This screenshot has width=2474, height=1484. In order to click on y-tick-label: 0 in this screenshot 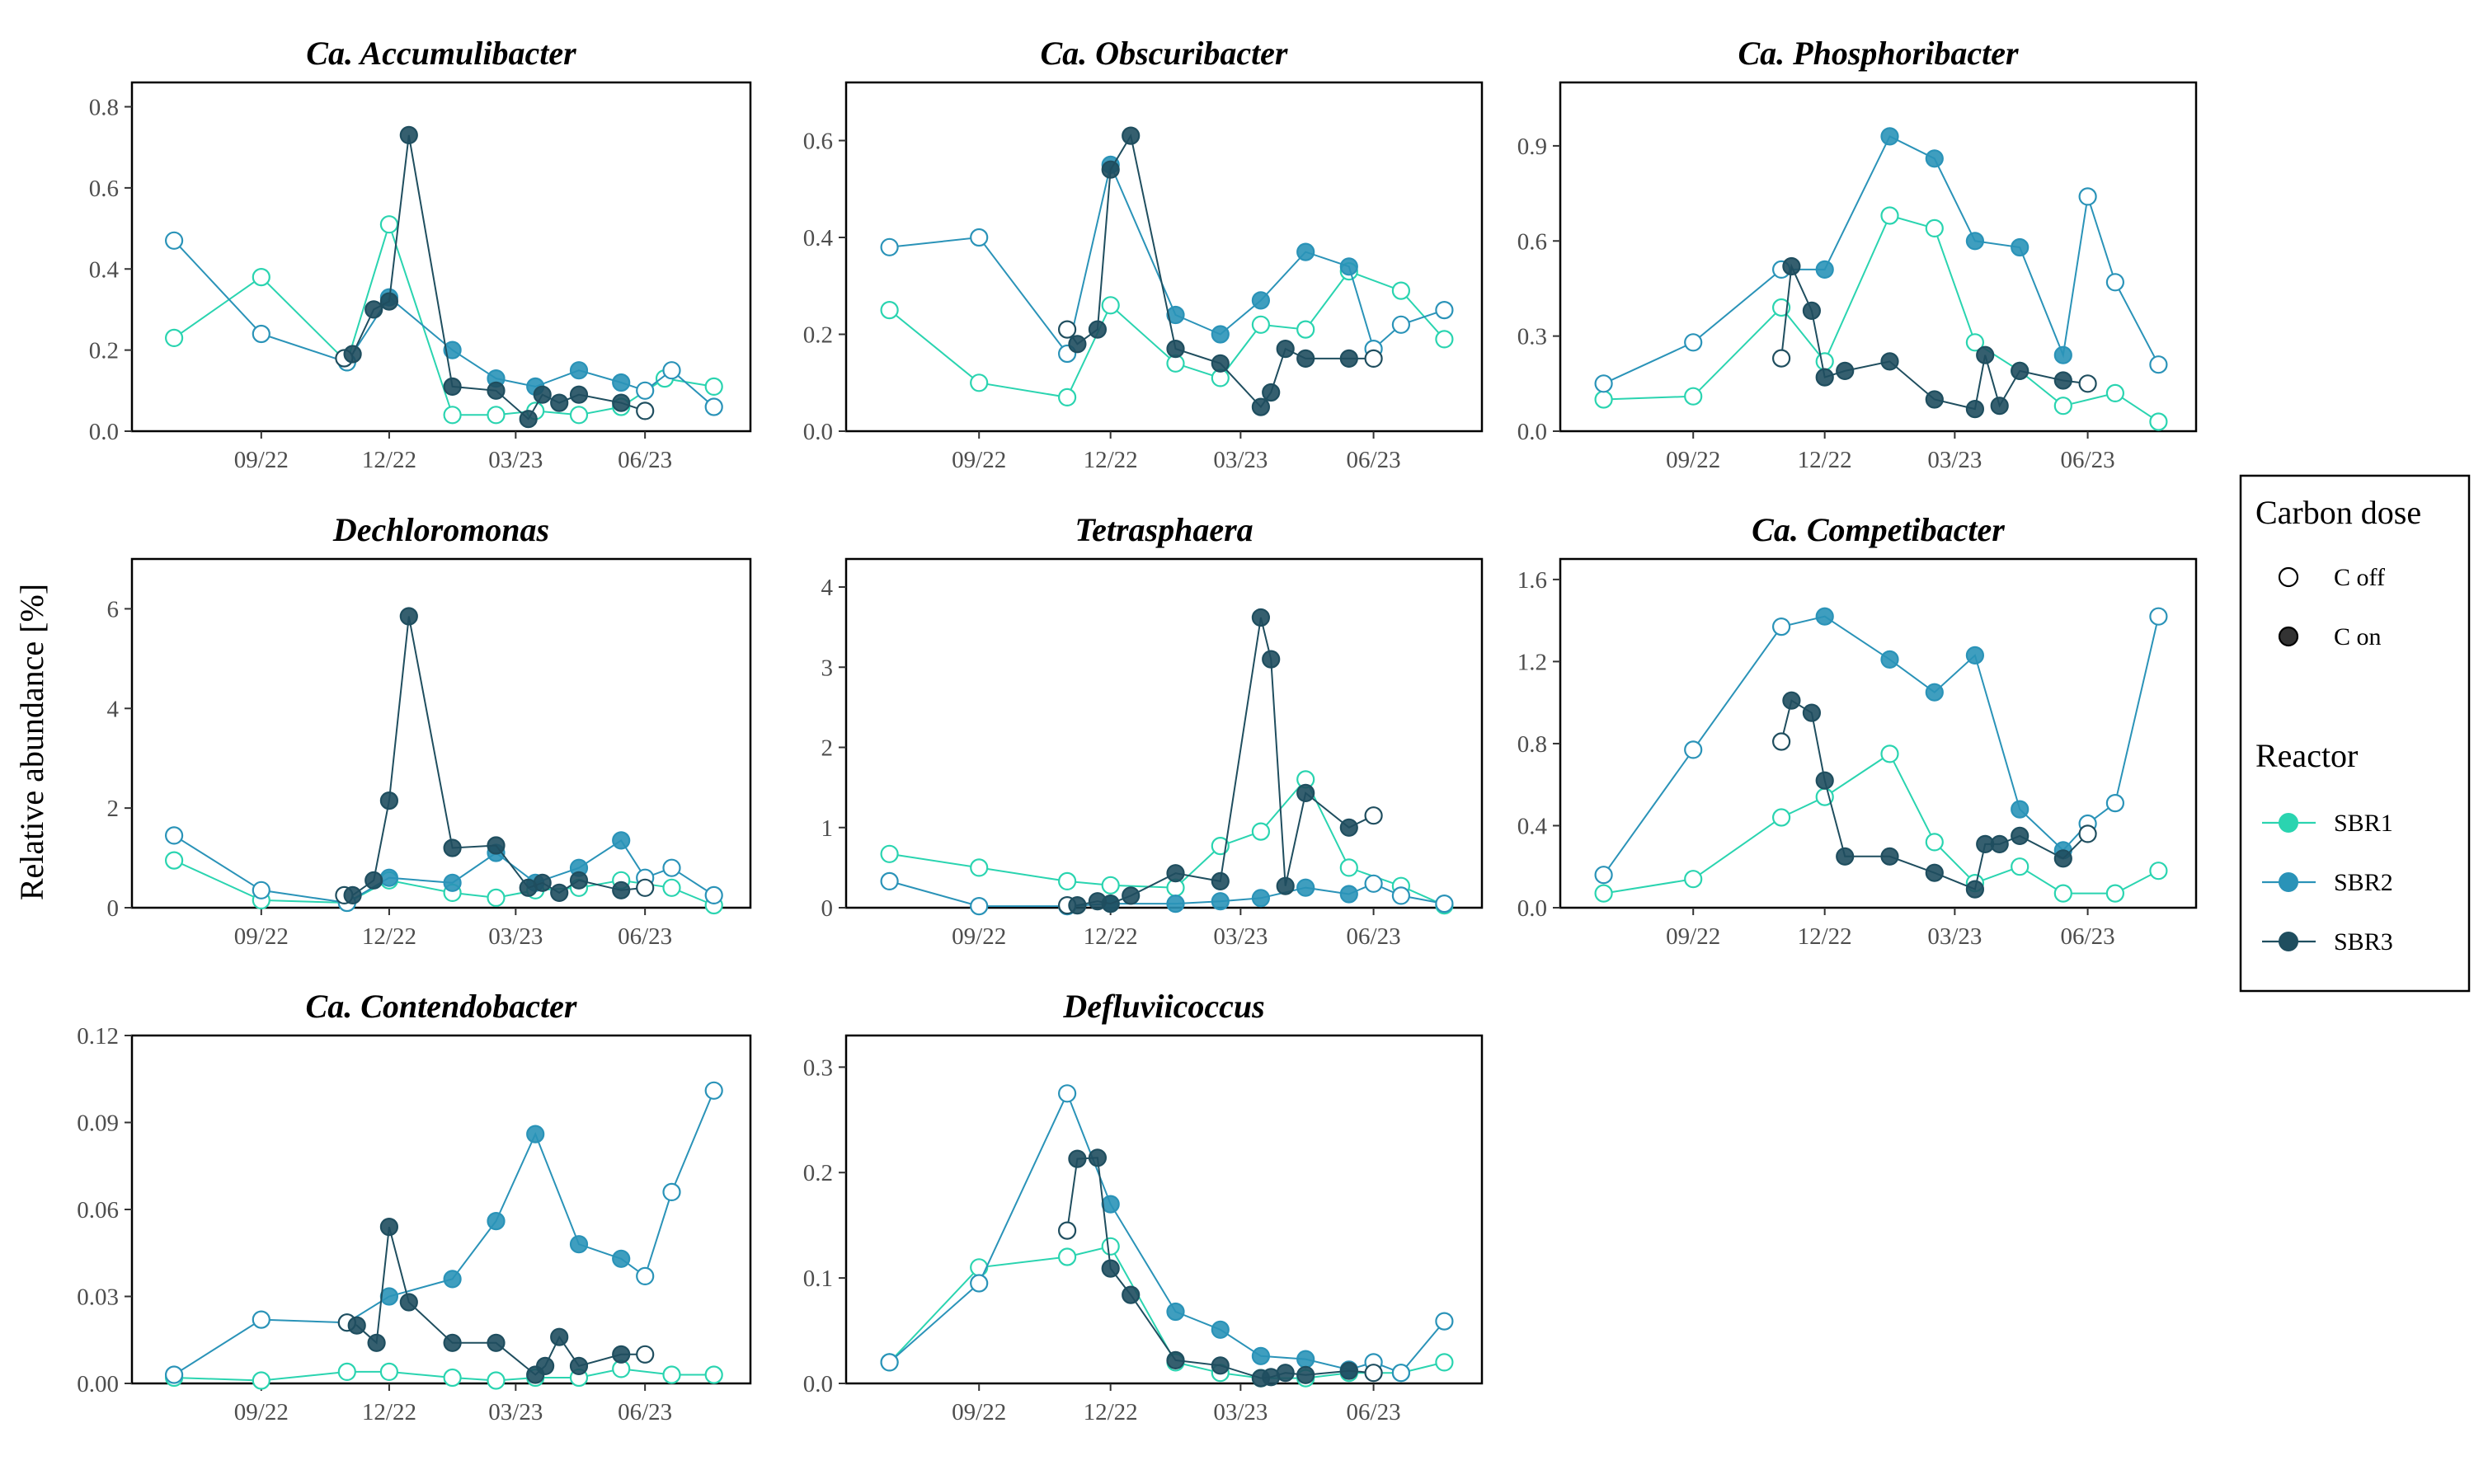, I will do `click(113, 909)`.